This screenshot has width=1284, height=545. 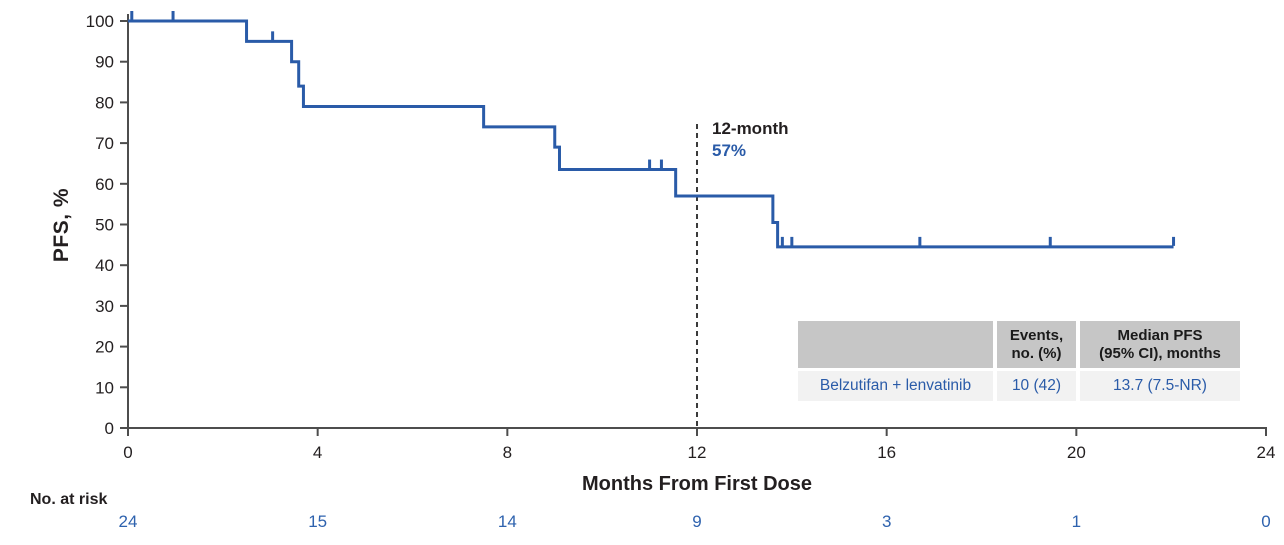 What do you see at coordinates (895, 344) in the screenshot?
I see `table-header-empty` at bounding box center [895, 344].